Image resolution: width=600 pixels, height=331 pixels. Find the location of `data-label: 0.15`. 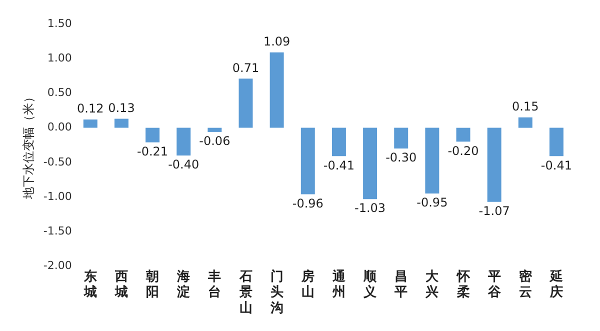

data-label: 0.15 is located at coordinates (525, 107).